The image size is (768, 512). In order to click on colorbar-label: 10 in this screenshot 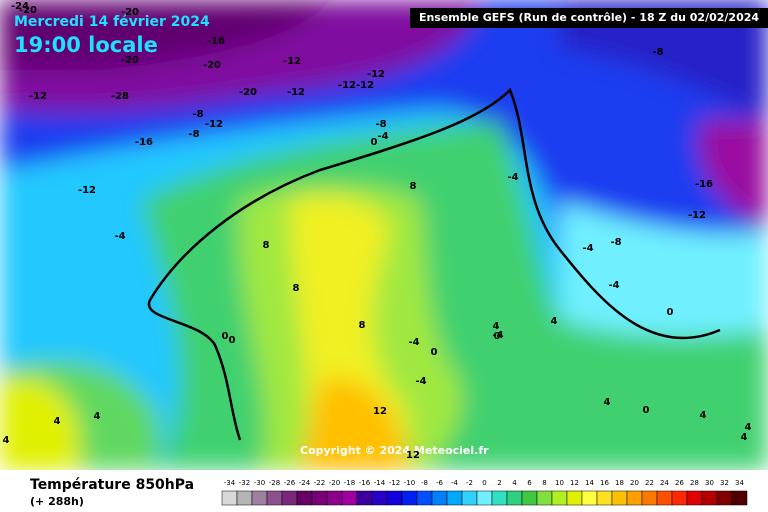, I will do `click(559, 483)`.